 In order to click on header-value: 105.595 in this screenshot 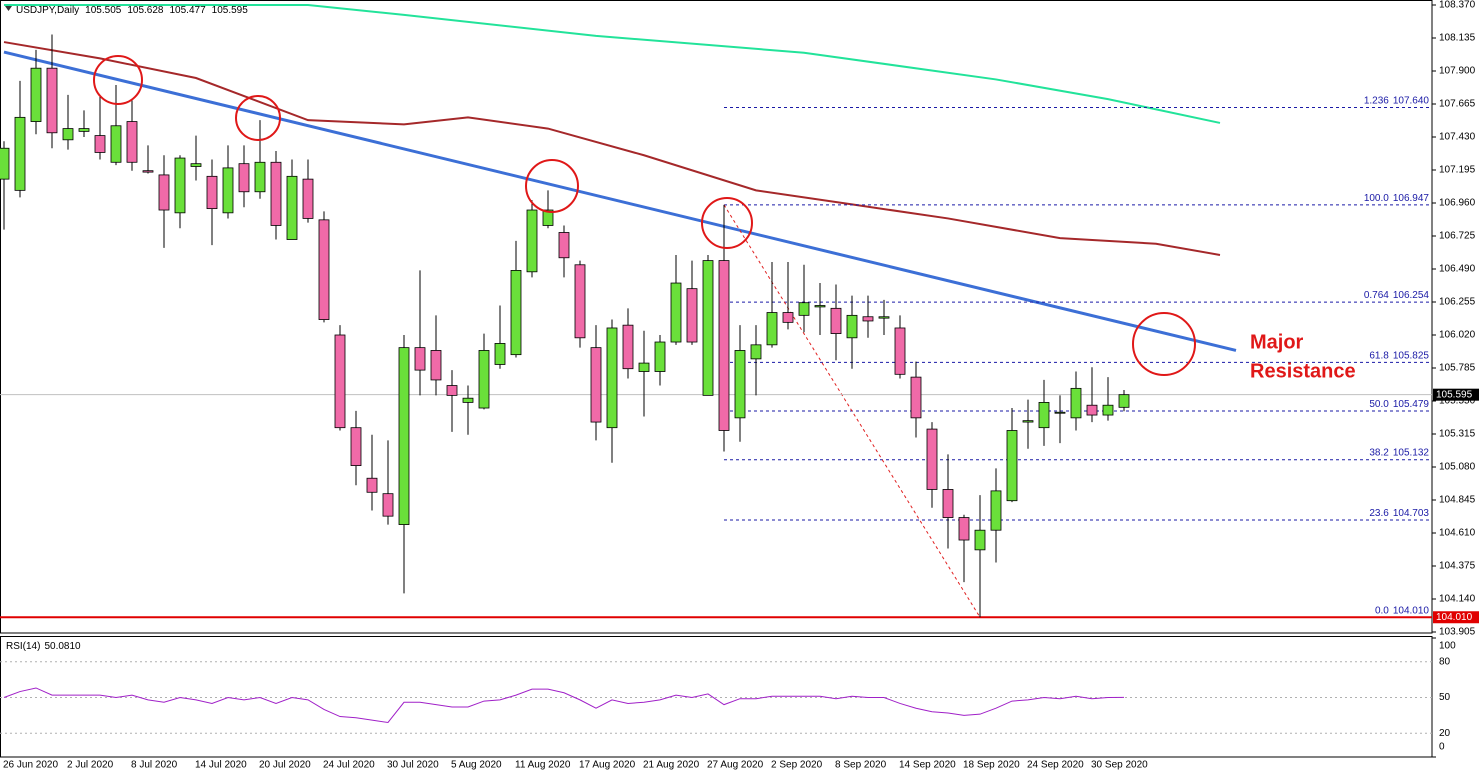, I will do `click(230, 10)`.